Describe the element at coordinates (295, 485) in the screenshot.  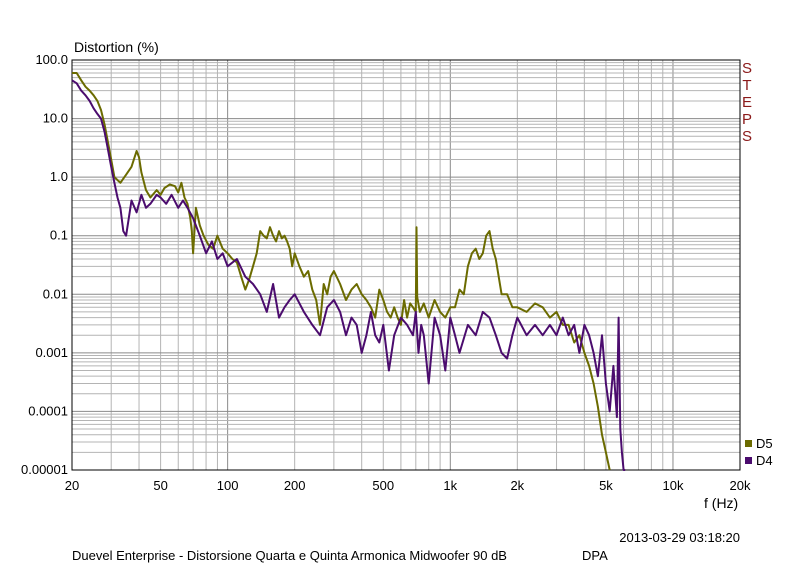
I see `x-tick-label: 200` at that location.